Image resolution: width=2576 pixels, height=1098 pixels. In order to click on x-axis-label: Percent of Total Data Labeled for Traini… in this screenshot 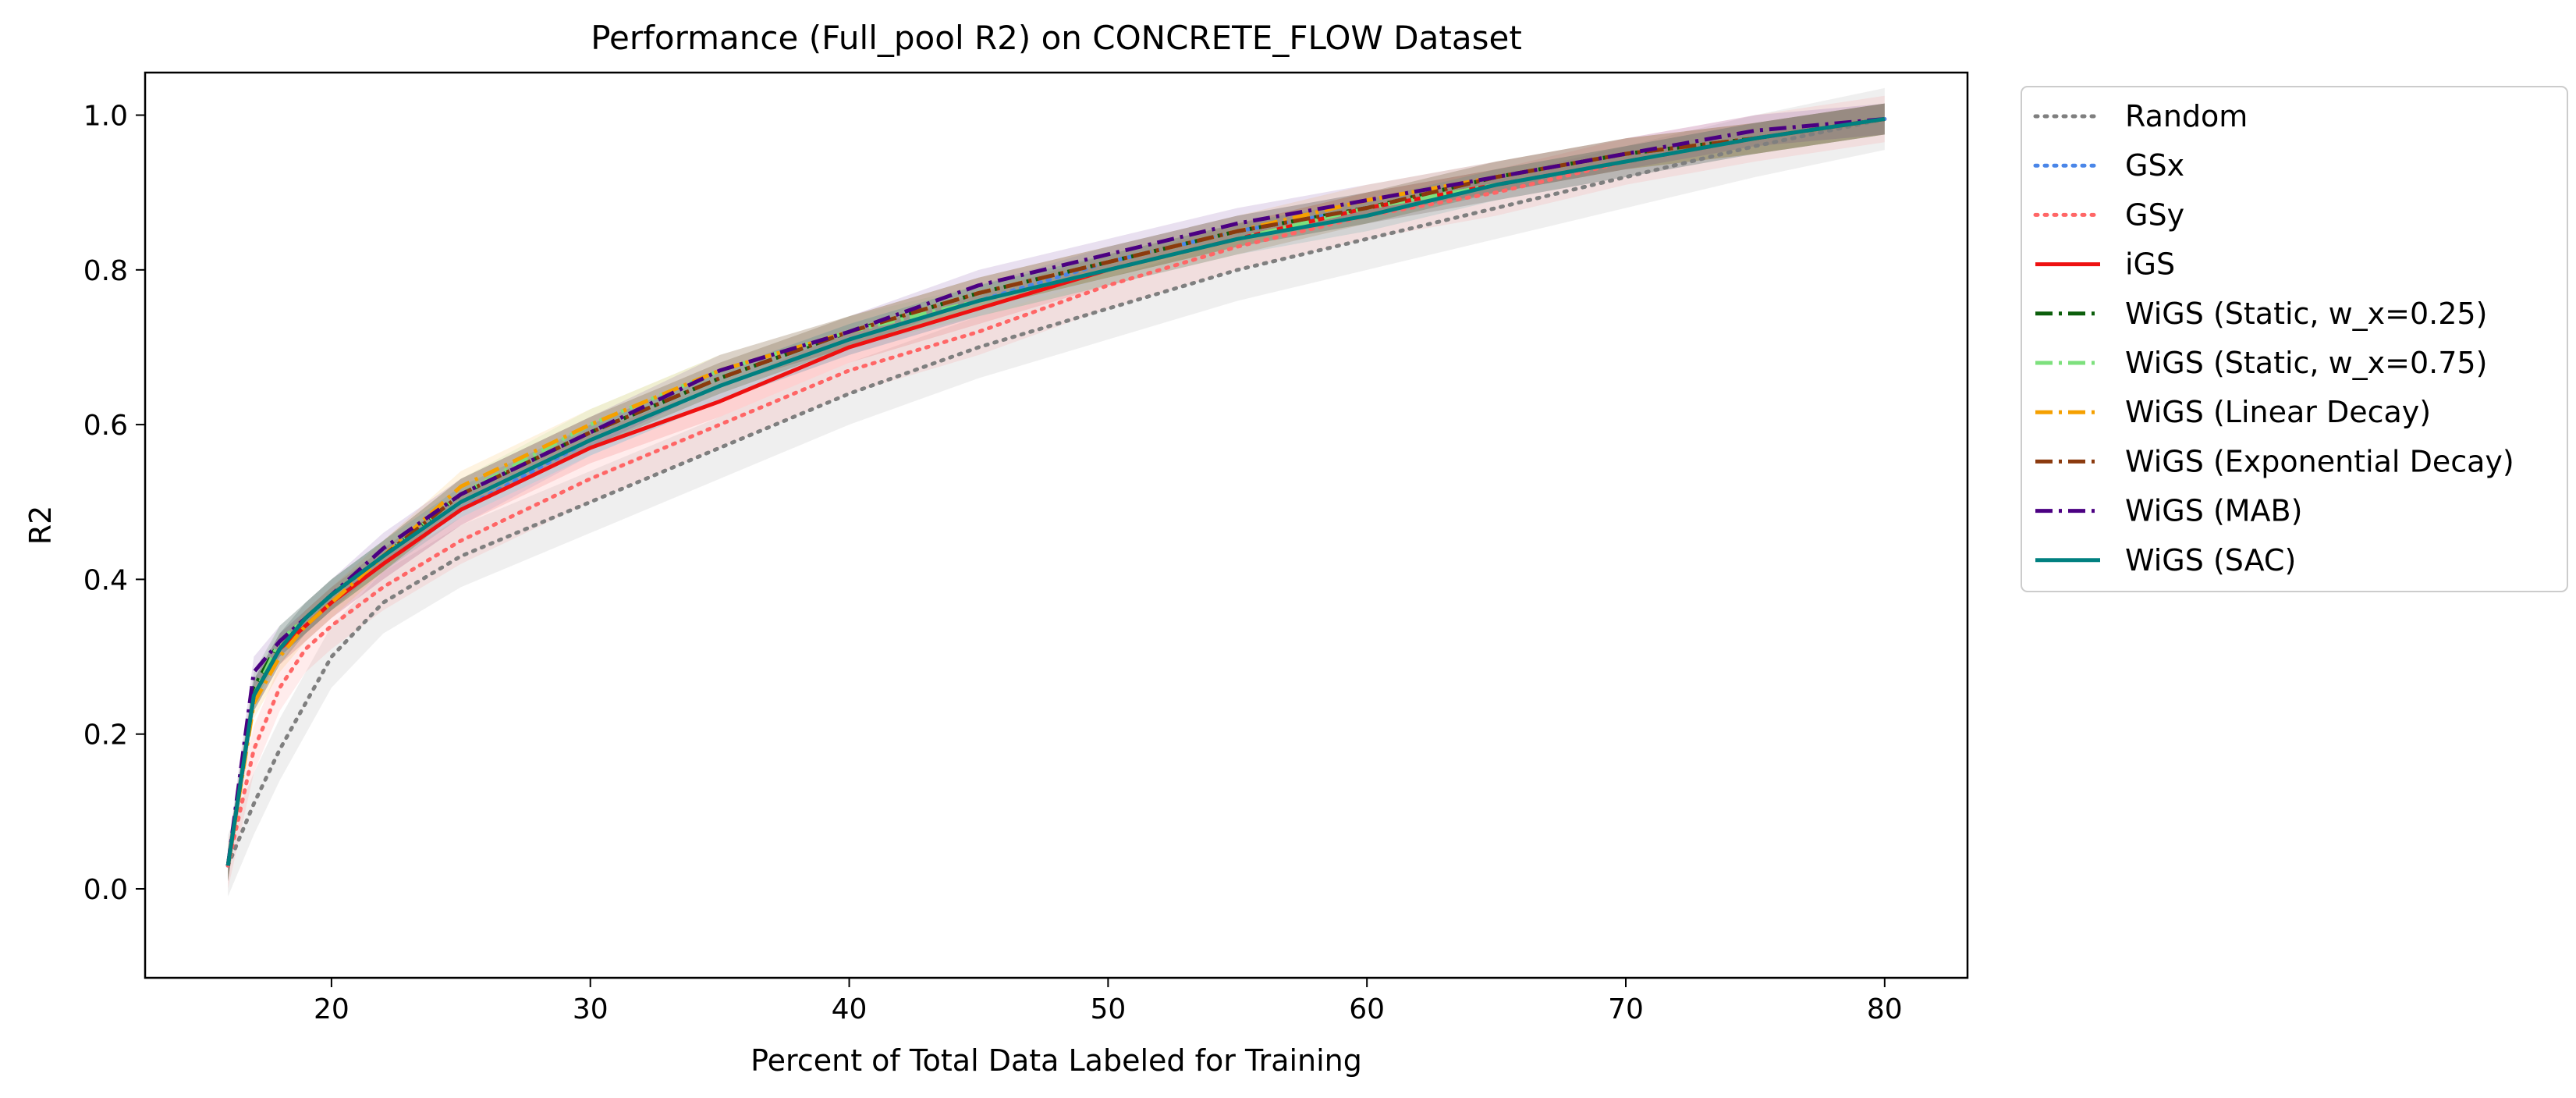, I will do `click(1056, 1060)`.